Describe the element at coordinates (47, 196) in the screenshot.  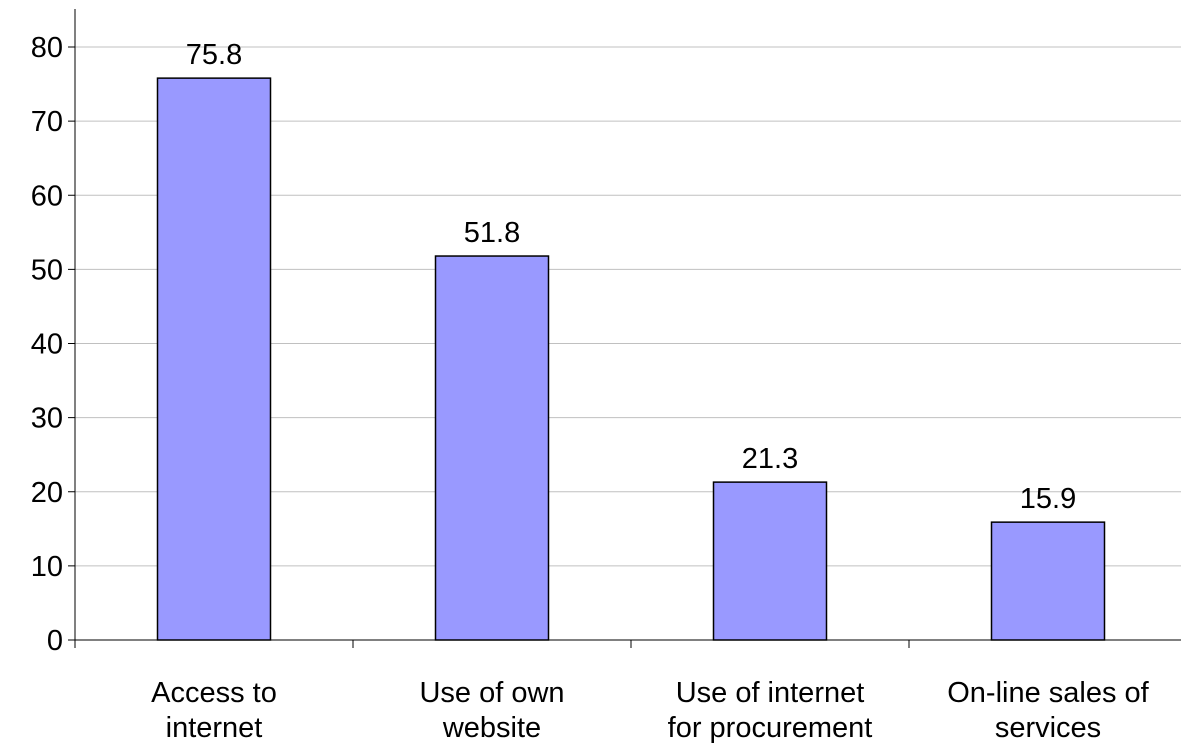
I see `y-tick-label: 60` at that location.